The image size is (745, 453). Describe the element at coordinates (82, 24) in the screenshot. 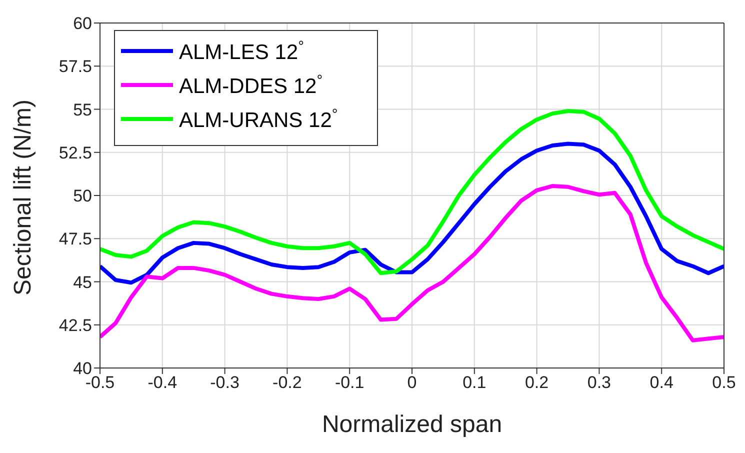

I see `y-tick-label: 60` at that location.